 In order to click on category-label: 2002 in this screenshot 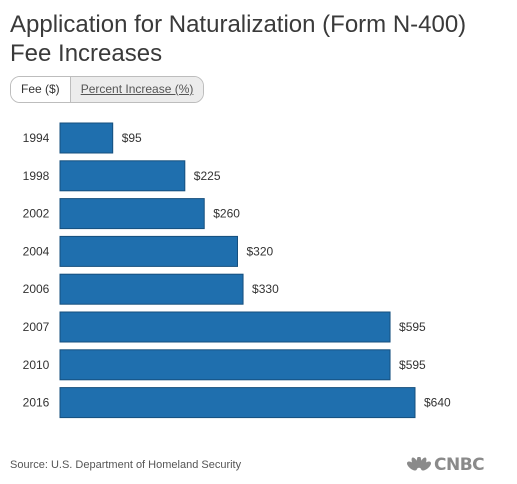, I will do `click(36, 214)`.